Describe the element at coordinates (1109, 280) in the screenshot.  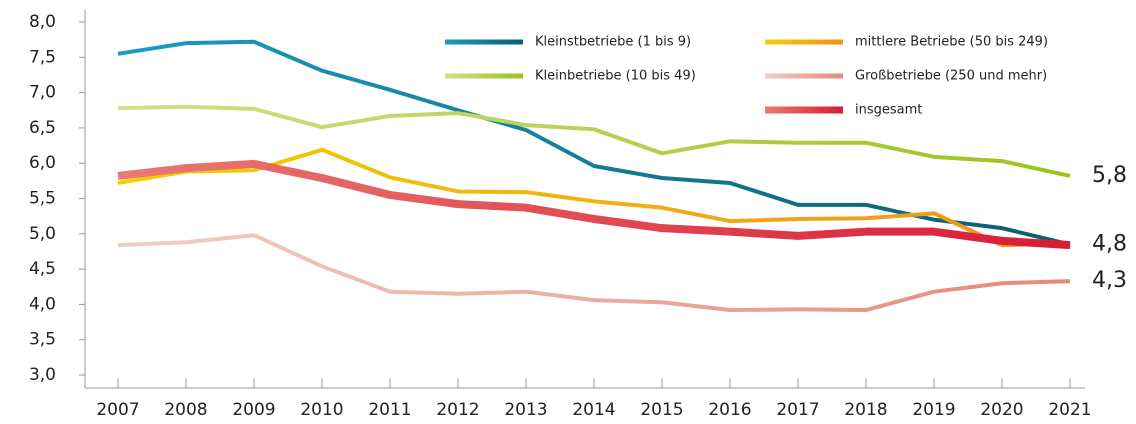
I see `end-label: 4,3` at that location.